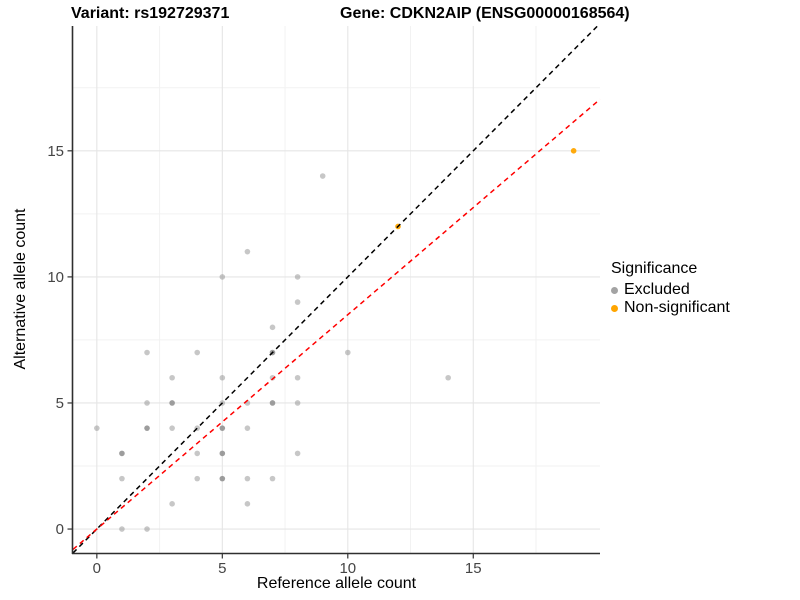  Describe the element at coordinates (473, 568) in the screenshot. I see `tick-label-x-15: 15` at that location.